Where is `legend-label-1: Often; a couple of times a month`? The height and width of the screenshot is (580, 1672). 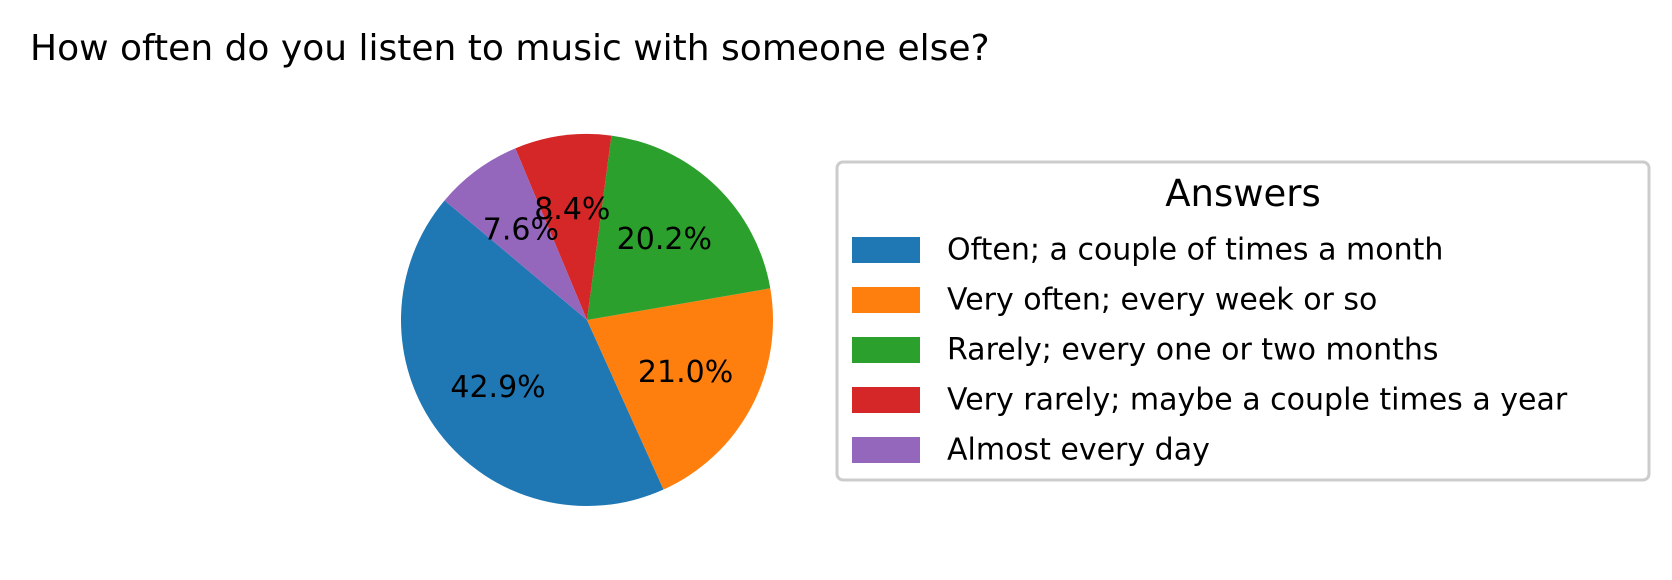
legend-label-1: Often; a couple of times a month is located at coordinates (1195, 250).